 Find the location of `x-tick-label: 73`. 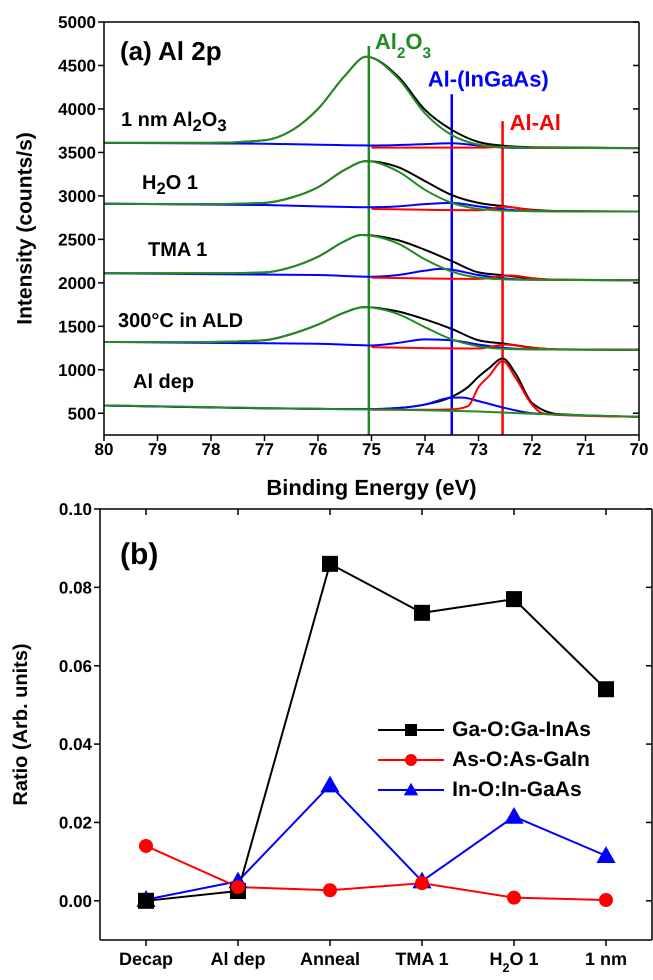

x-tick-label: 73 is located at coordinates (478, 450).